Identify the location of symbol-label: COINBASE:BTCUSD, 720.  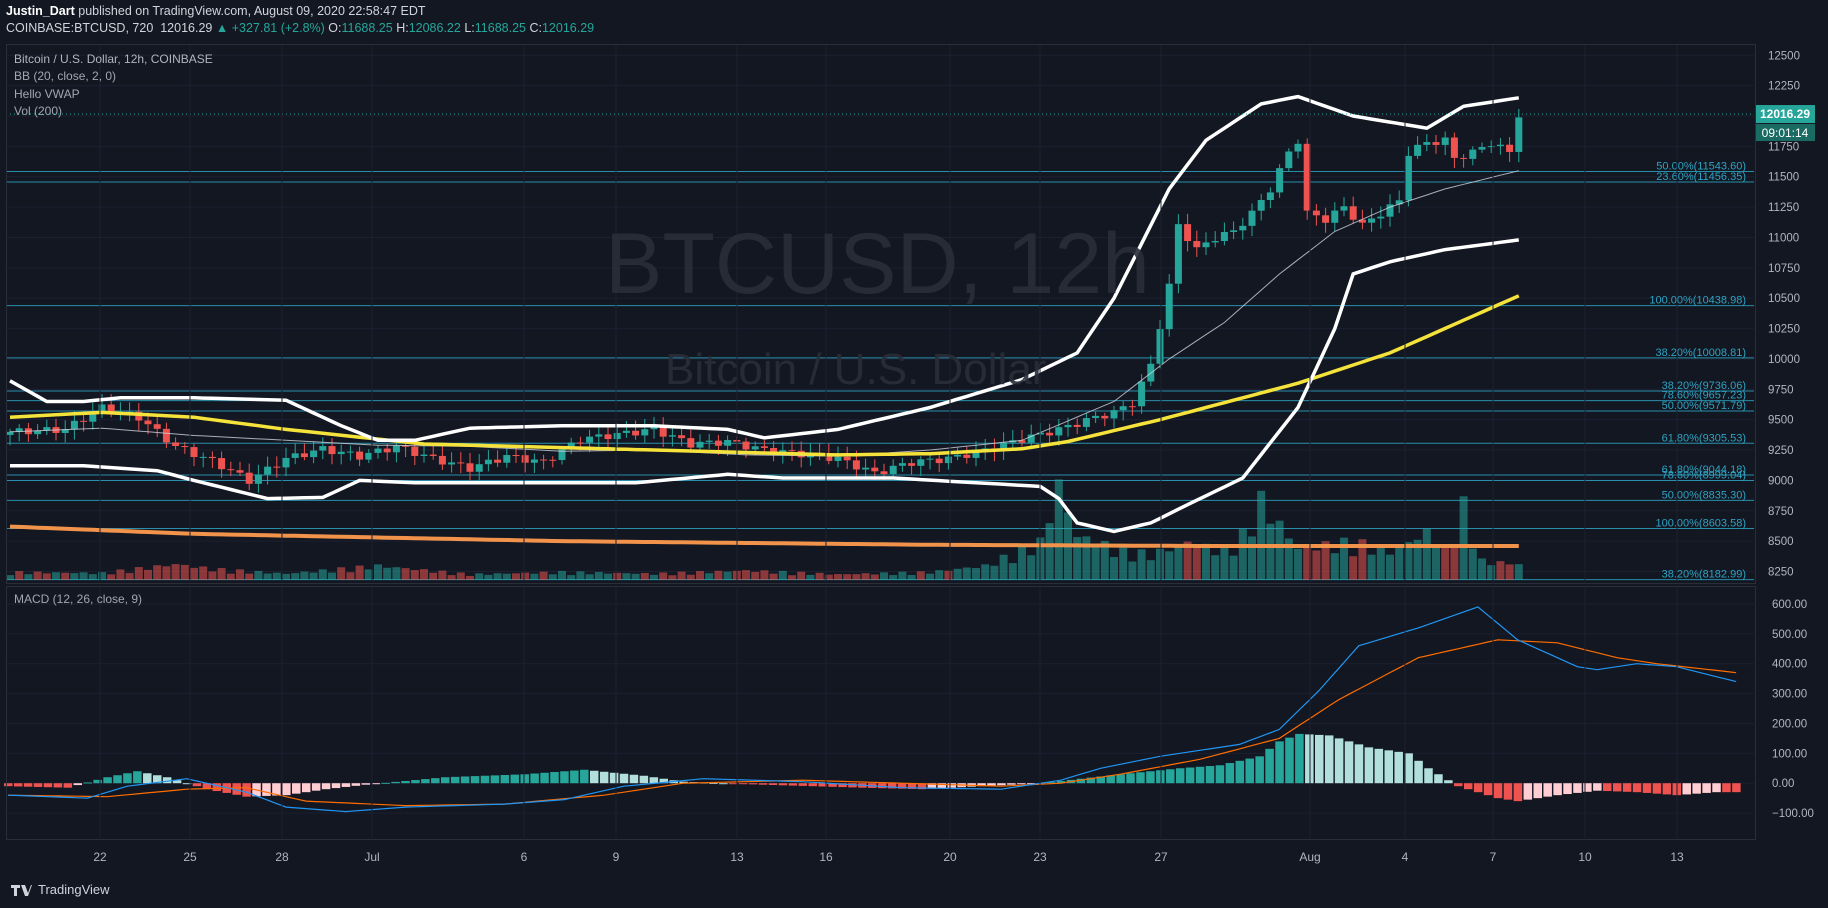
(80, 28).